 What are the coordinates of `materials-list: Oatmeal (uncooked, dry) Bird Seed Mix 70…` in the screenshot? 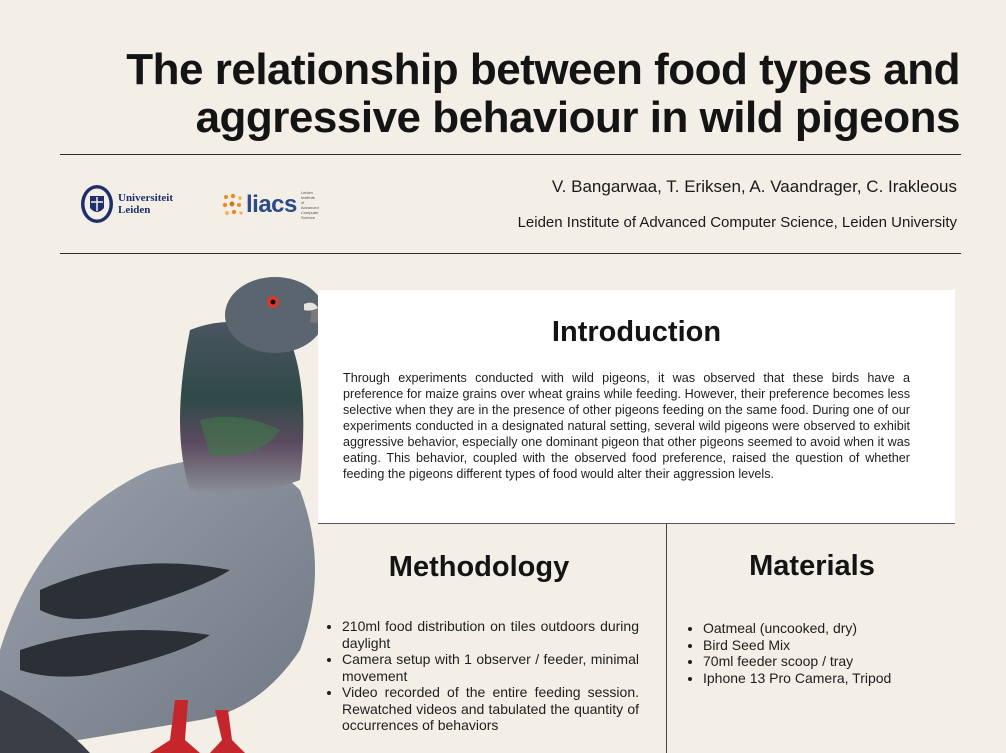 It's located at (824, 653).